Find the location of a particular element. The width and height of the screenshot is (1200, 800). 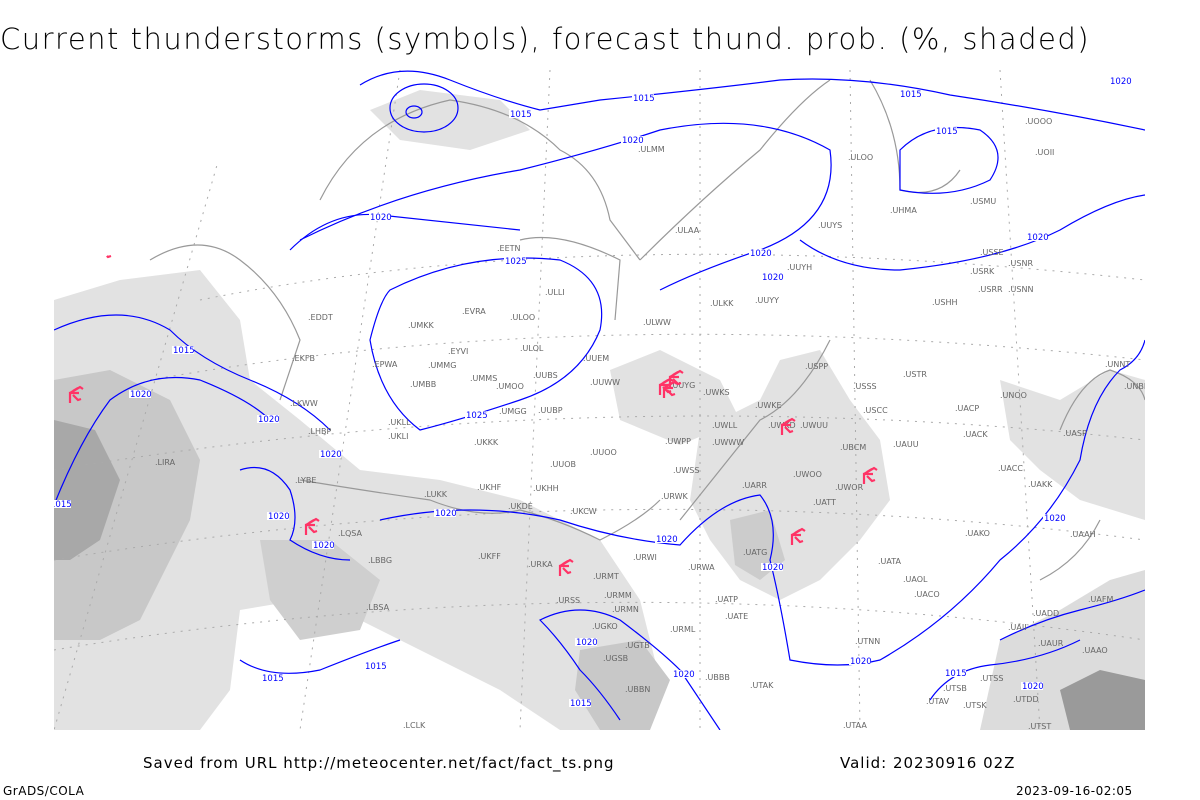

station-label: .UBCM is located at coordinates (853, 447).